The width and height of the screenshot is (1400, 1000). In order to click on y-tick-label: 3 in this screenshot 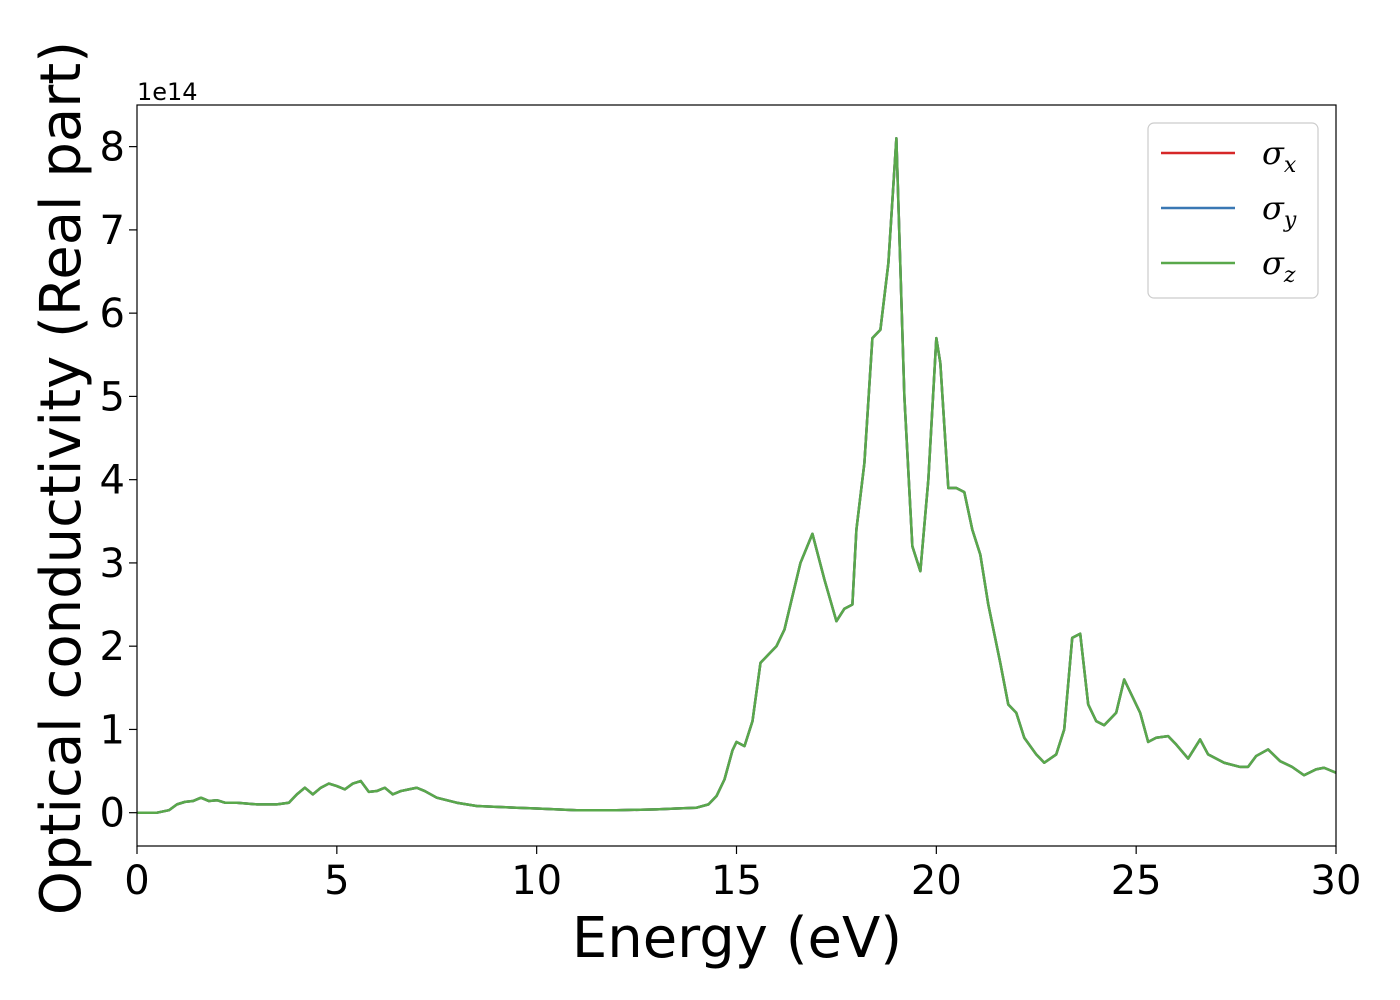, I will do `click(112, 564)`.